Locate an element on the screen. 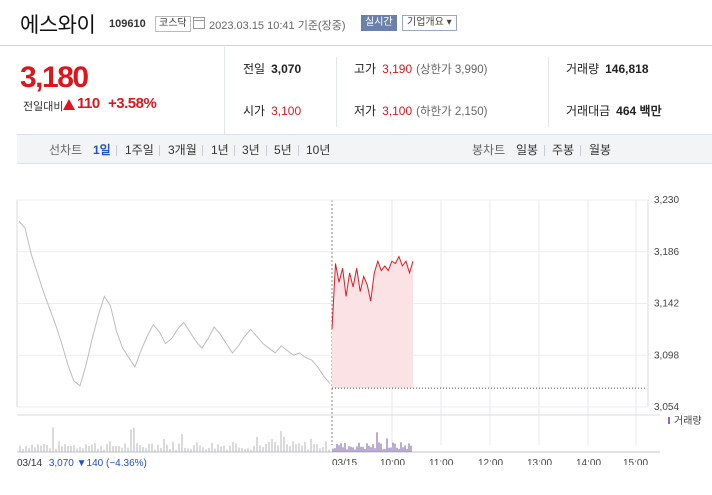 The width and height of the screenshot is (712, 495). x-tick-label: 15:00 is located at coordinates (635, 461).